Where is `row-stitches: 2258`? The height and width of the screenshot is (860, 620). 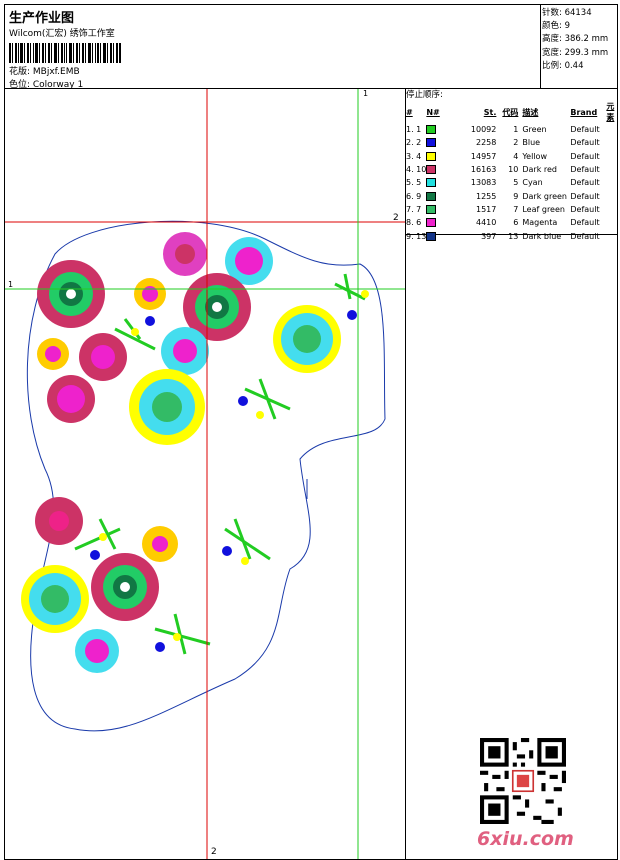
row-stitches: 2258 is located at coordinates (486, 143).